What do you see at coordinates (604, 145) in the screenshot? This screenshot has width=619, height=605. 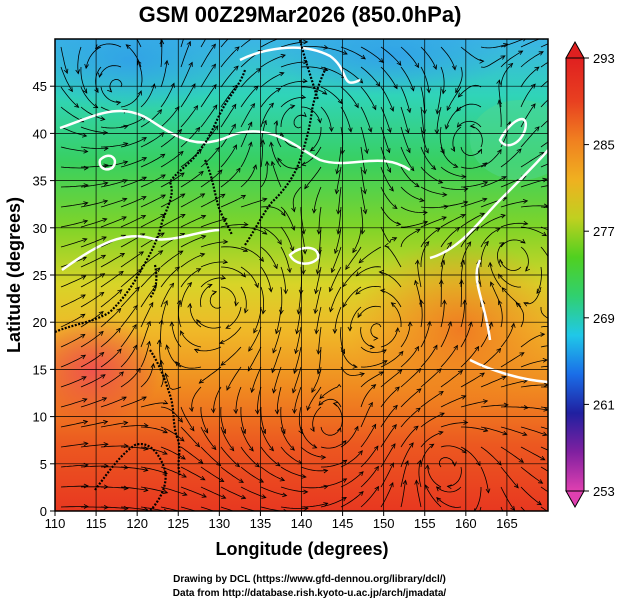 I see `colorbar-tick-label: 285` at bounding box center [604, 145].